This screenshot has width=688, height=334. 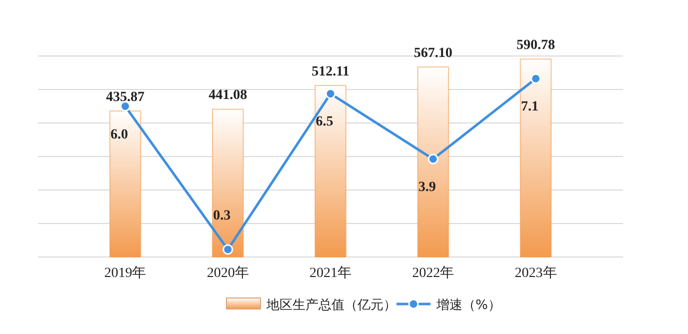 I want to click on data-label: 567.10, so click(x=433, y=54).